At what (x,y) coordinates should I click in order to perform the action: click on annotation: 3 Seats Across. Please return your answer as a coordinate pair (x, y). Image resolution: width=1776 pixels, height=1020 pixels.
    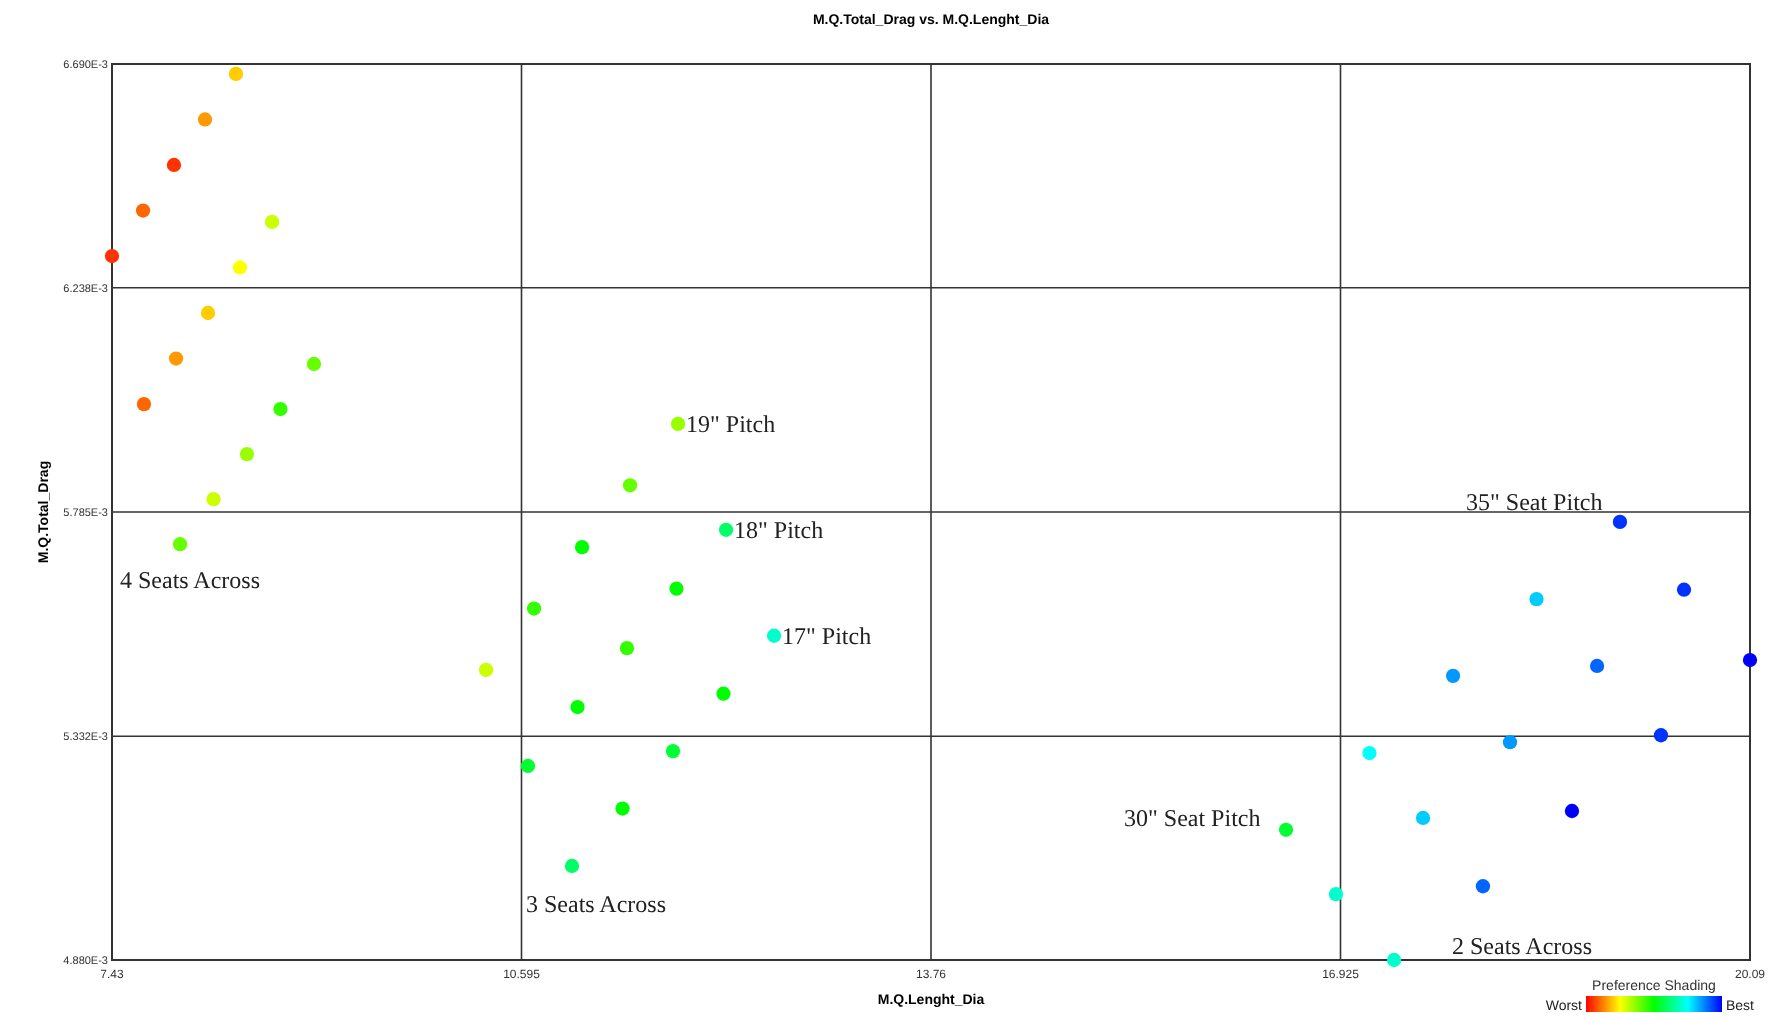
    Looking at the image, I should click on (596, 904).